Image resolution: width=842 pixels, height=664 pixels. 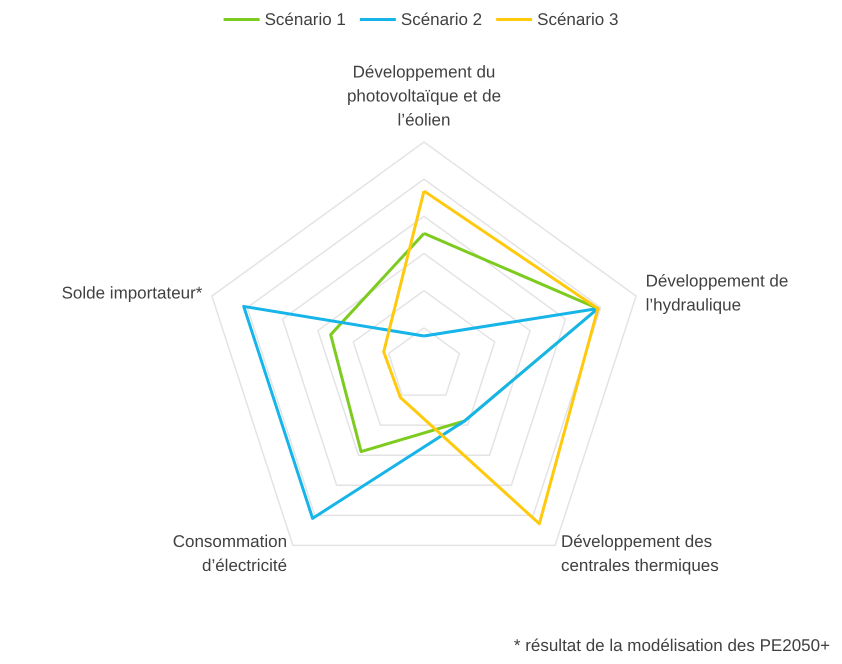 What do you see at coordinates (717, 293) in the screenshot?
I see `spoke-label: Développement de l’hydraulique` at bounding box center [717, 293].